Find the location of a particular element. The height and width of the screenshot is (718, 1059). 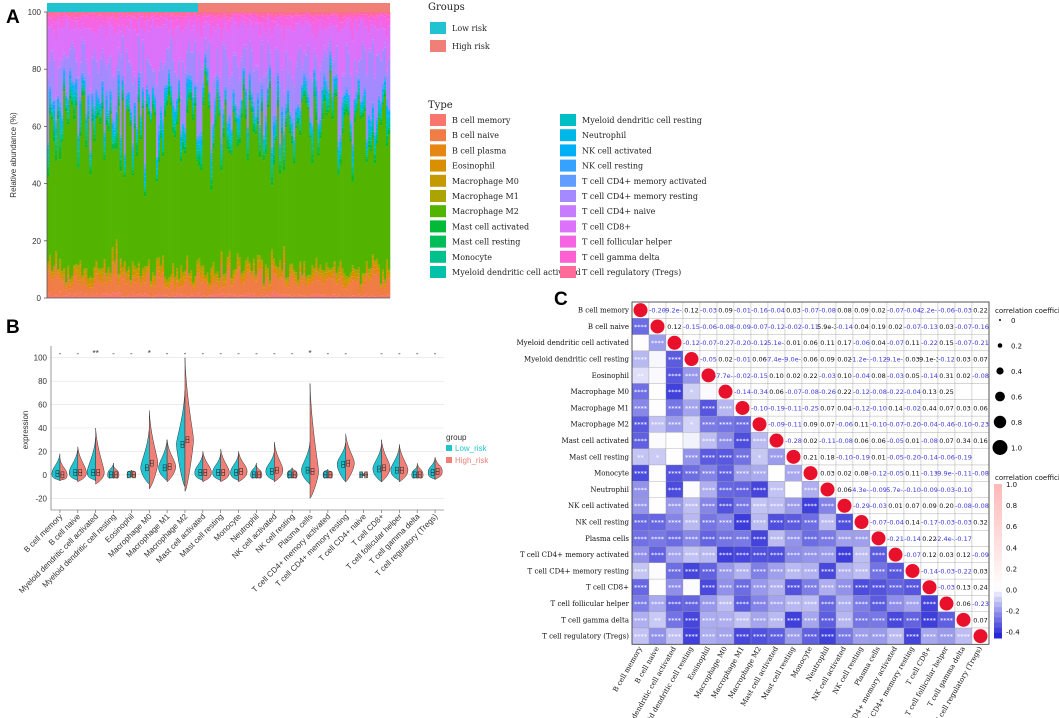

legend-low-risk-swatch is located at coordinates (438, 28).